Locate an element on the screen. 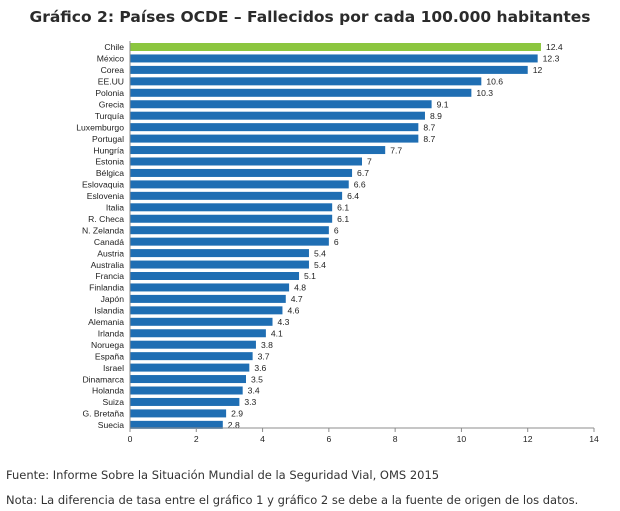 This screenshot has height=511, width=620. category-label: Luxemburgo is located at coordinates (100, 127).